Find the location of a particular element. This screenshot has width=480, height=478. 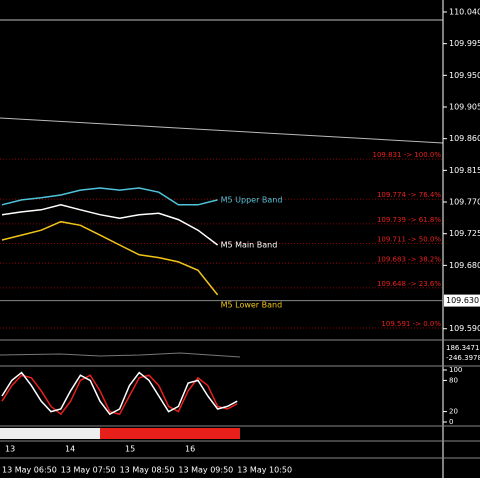

y-tick-label: 109.950 is located at coordinates (464, 75).